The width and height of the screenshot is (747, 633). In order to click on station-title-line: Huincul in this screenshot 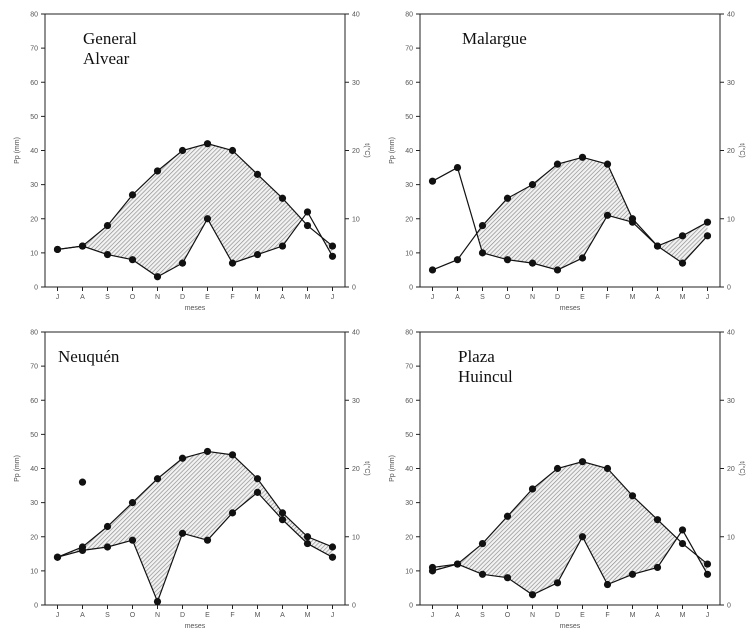, I will do `click(485, 376)`.